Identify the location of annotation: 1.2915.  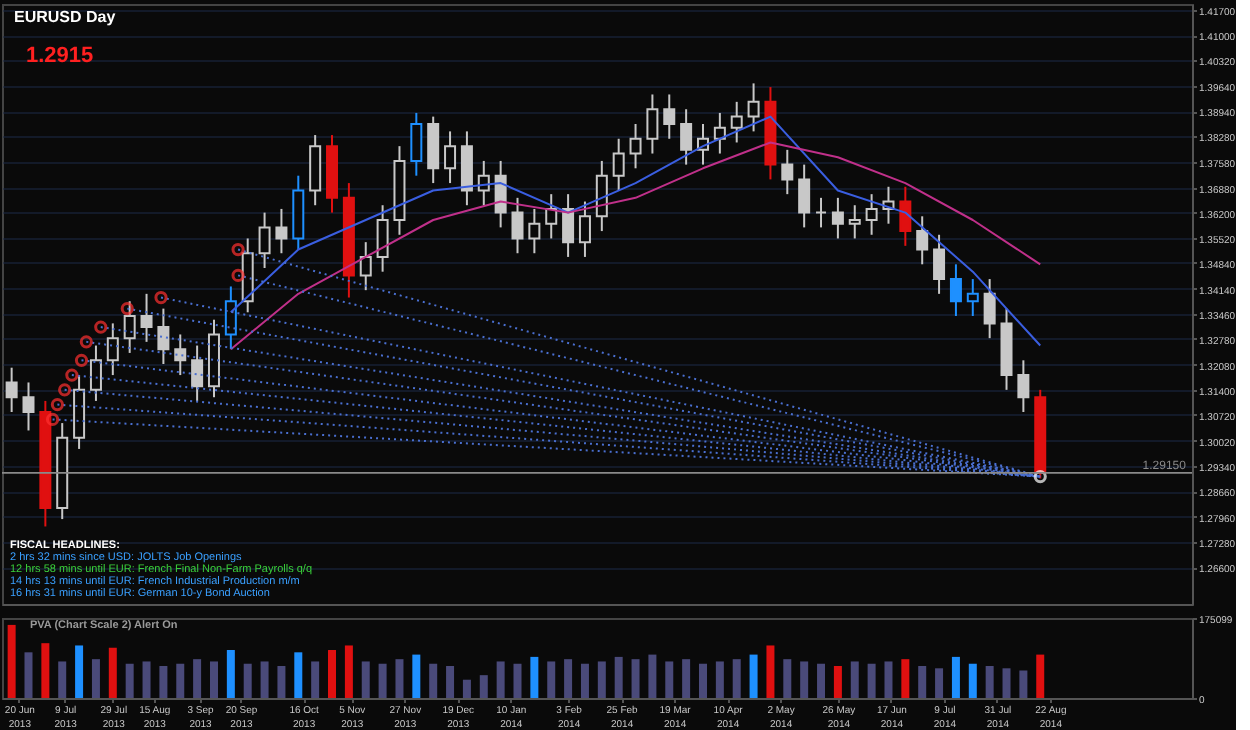
(60, 56).